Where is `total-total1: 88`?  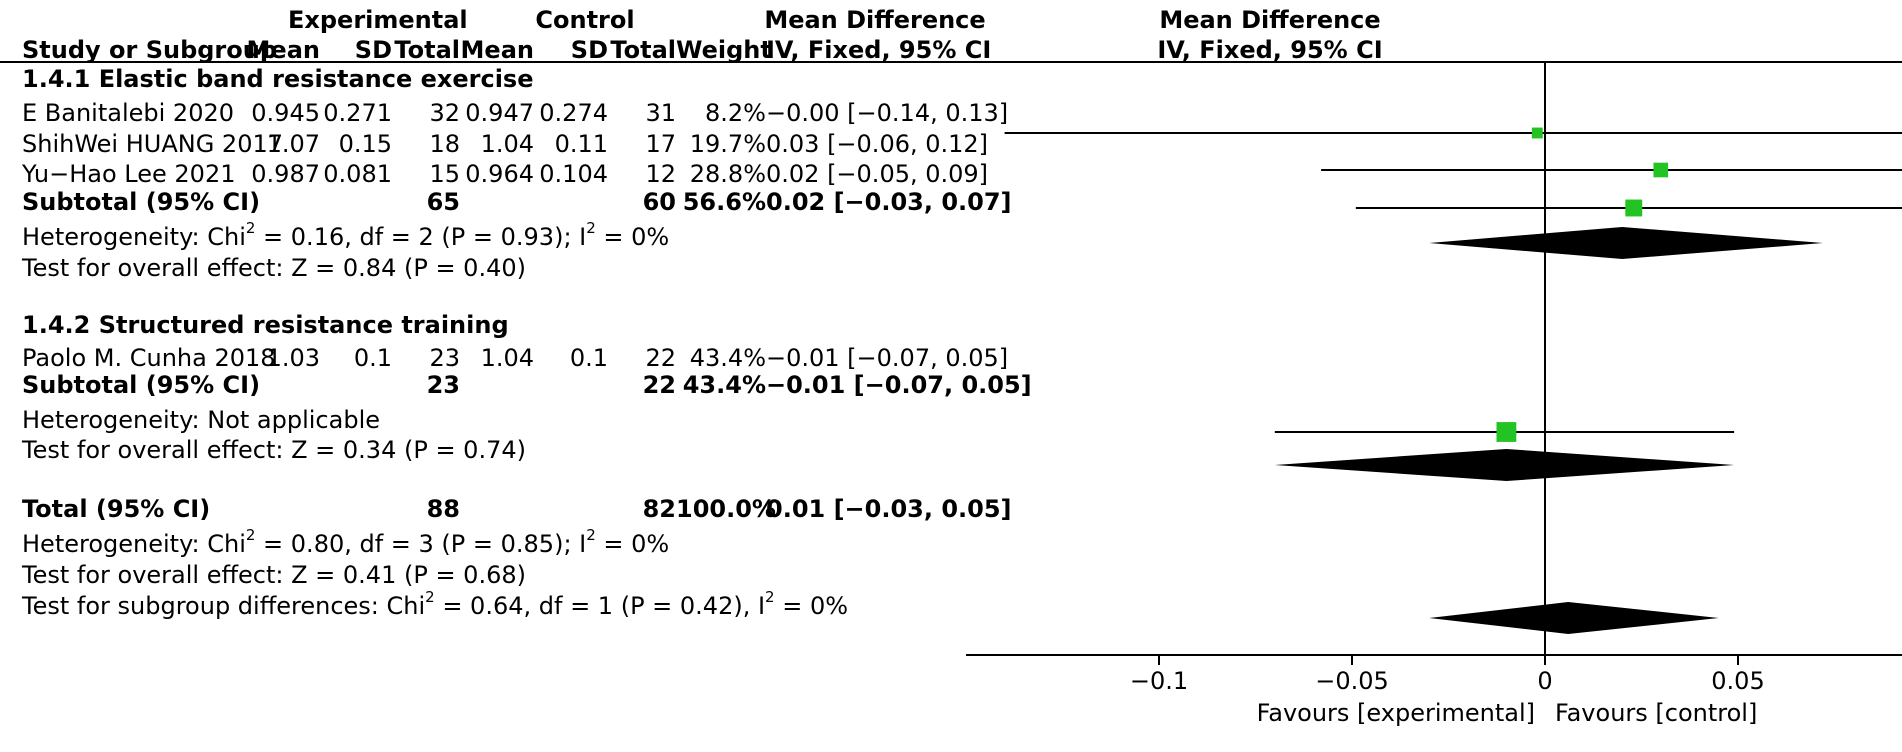 total-total1: 88 is located at coordinates (443, 509).